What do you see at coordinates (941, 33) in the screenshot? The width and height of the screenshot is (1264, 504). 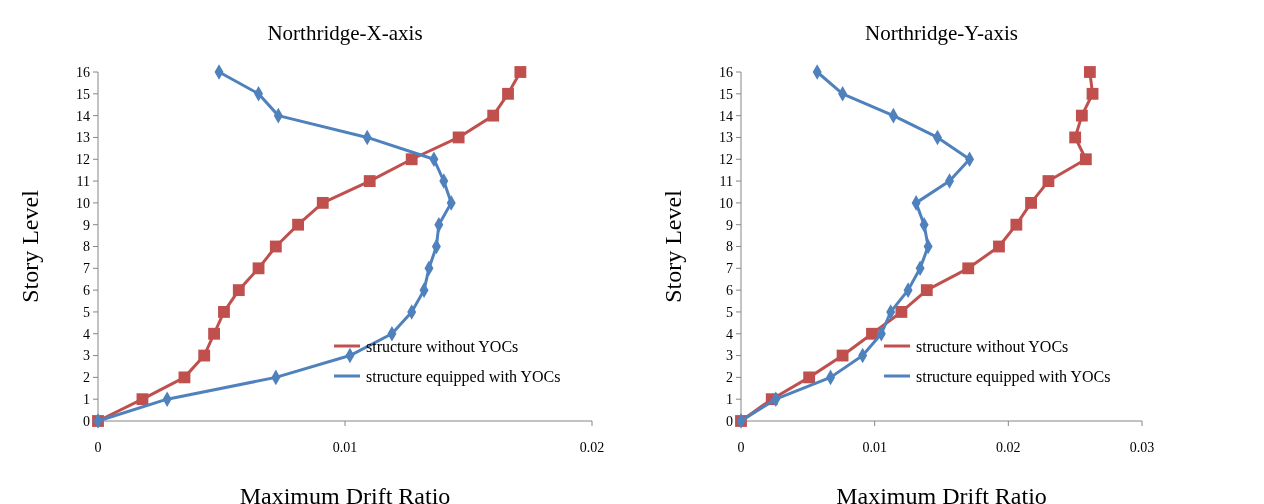 I see `chart-title: Northridge-Y-axis` at bounding box center [941, 33].